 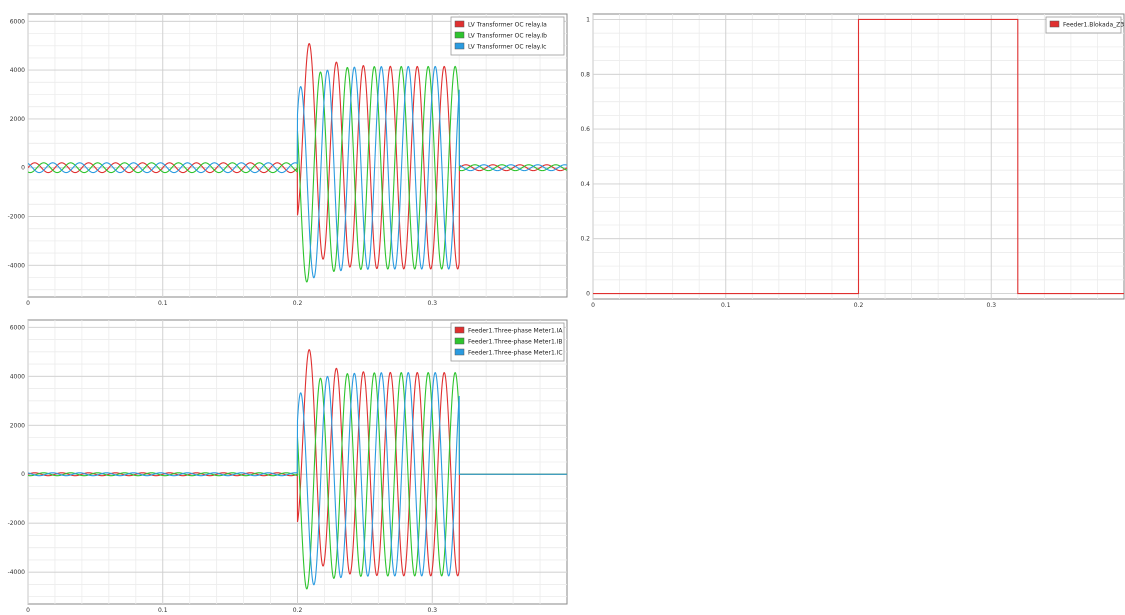 I want to click on legend: Feeder1.Blokada_Z3, so click(x=1084, y=25).